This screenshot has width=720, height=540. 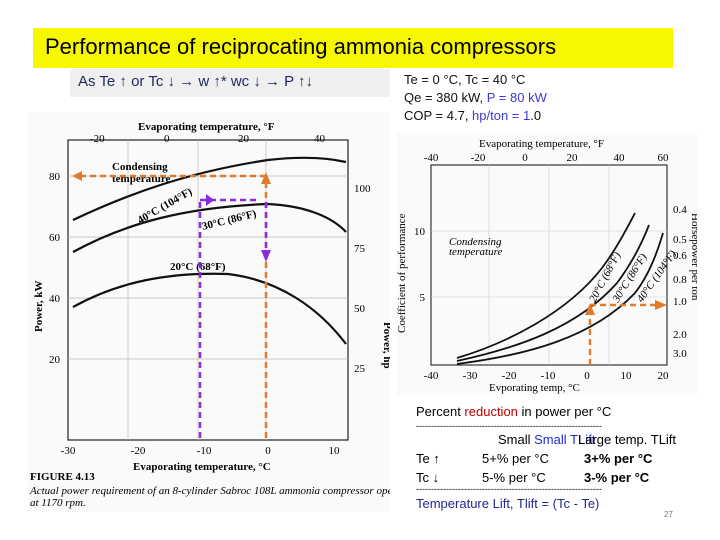 I want to click on right-bottom-tick-0: -40, so click(x=431, y=376).